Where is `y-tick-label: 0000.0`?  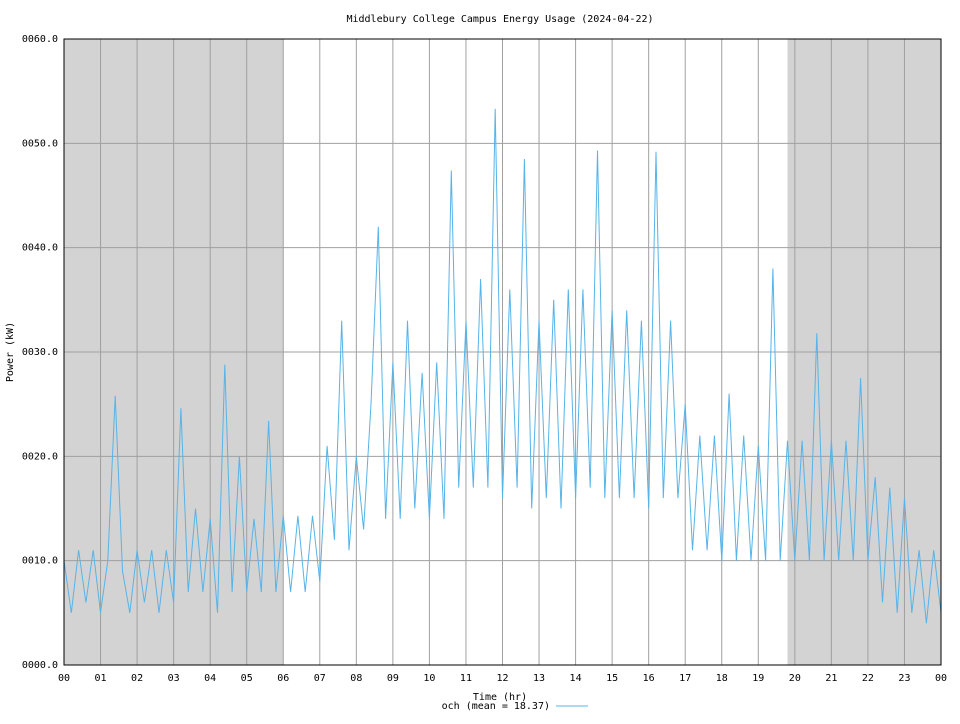
y-tick-label: 0000.0 is located at coordinates (40, 665).